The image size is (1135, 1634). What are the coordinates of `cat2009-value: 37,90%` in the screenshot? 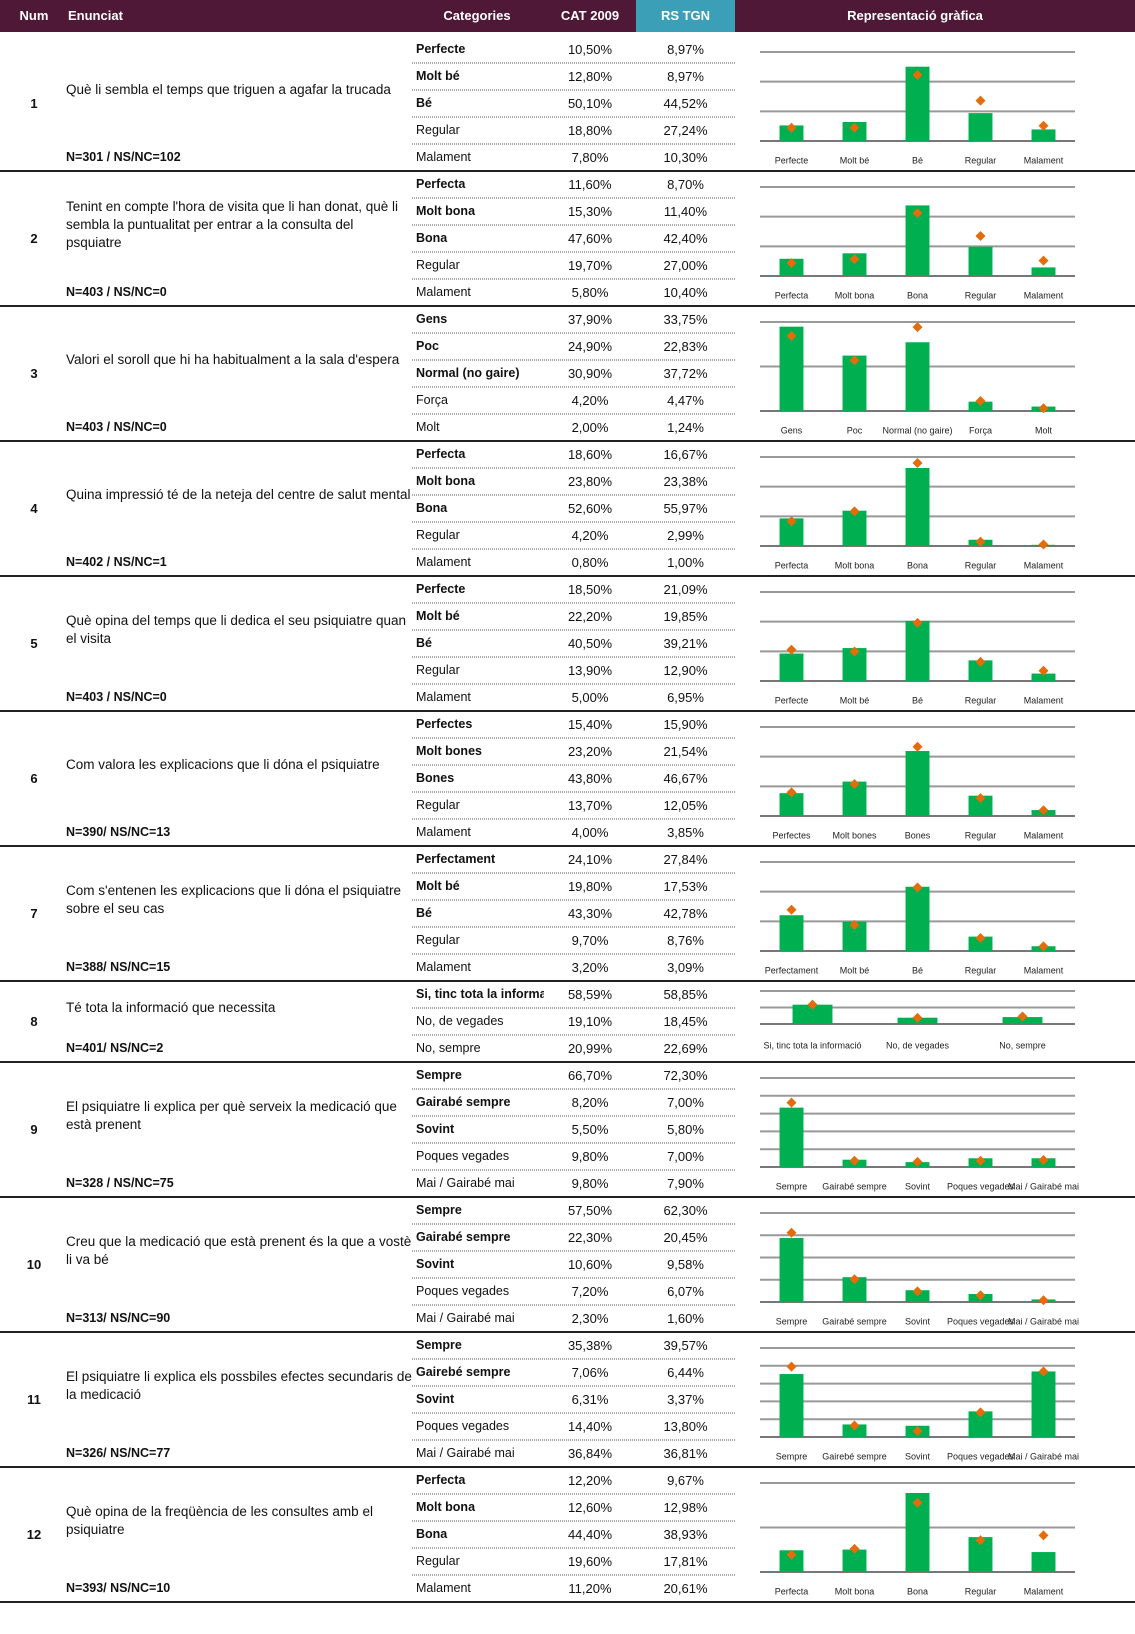 It's located at (590, 319).